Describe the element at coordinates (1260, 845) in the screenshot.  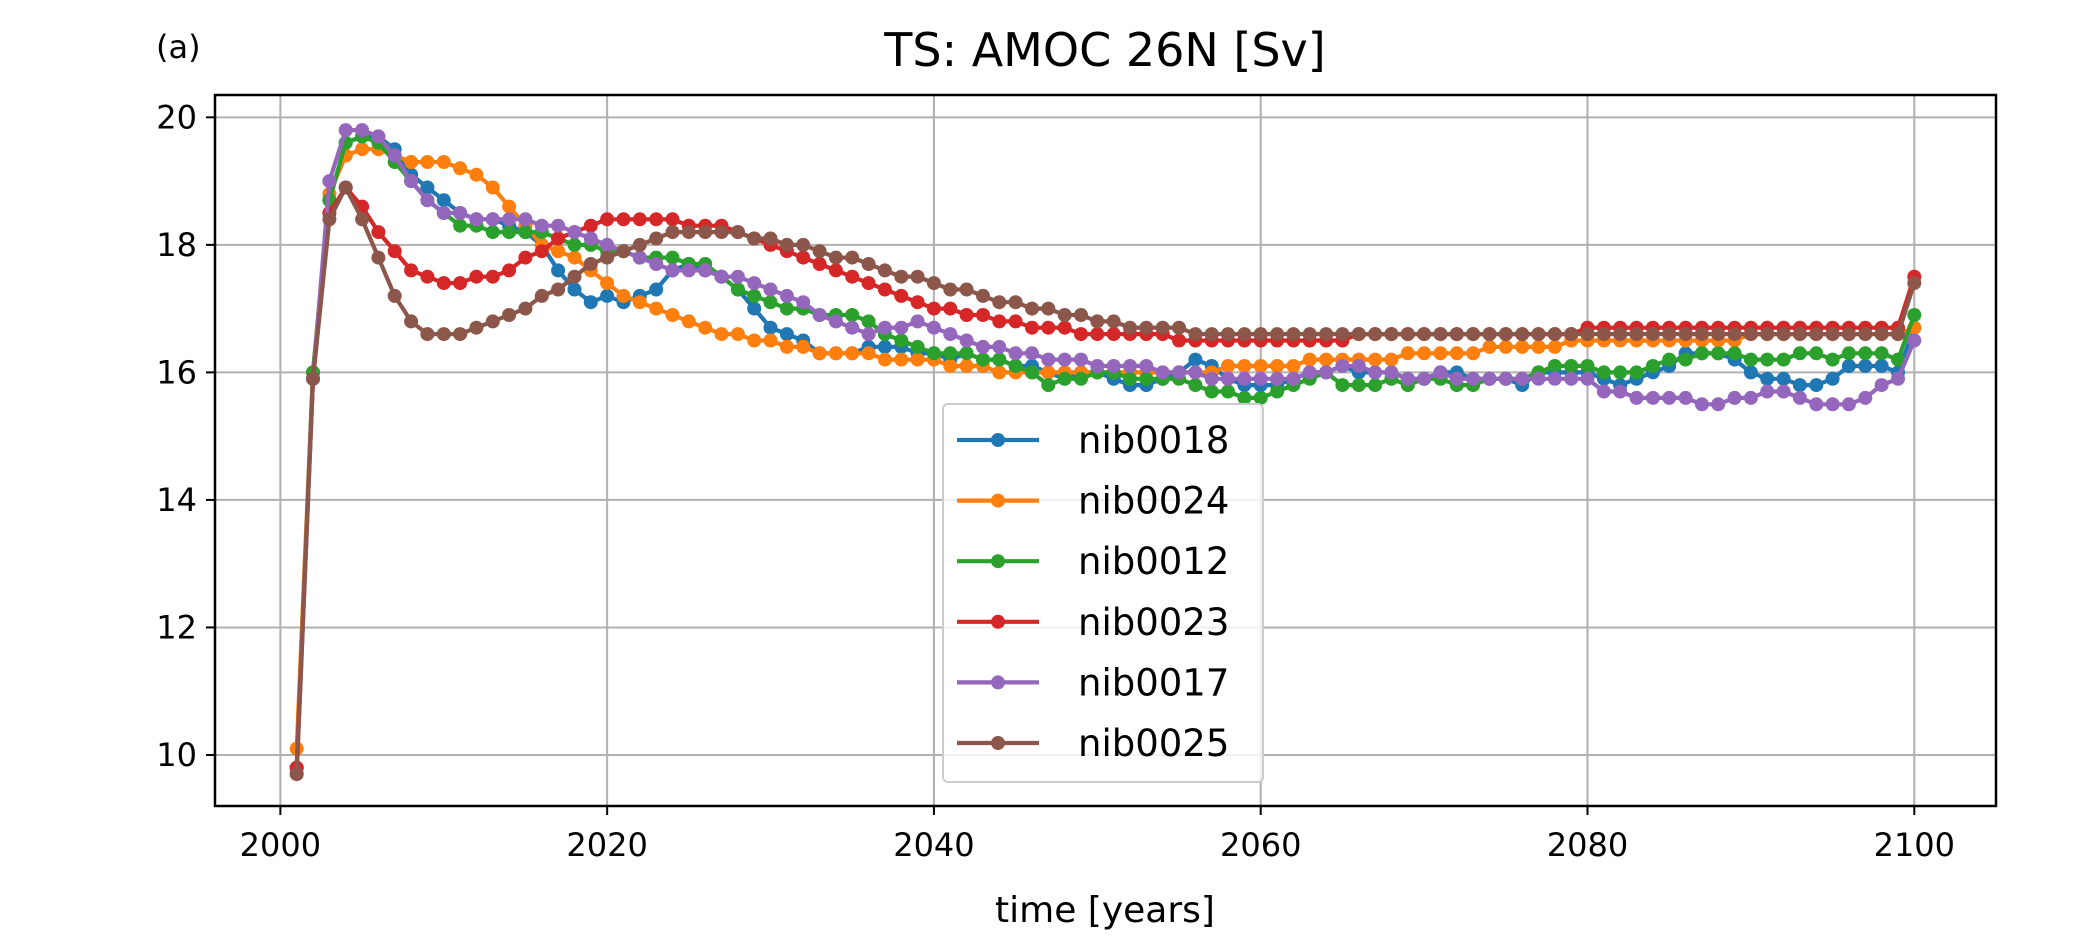
I see `x-tick-label: 2060` at that location.